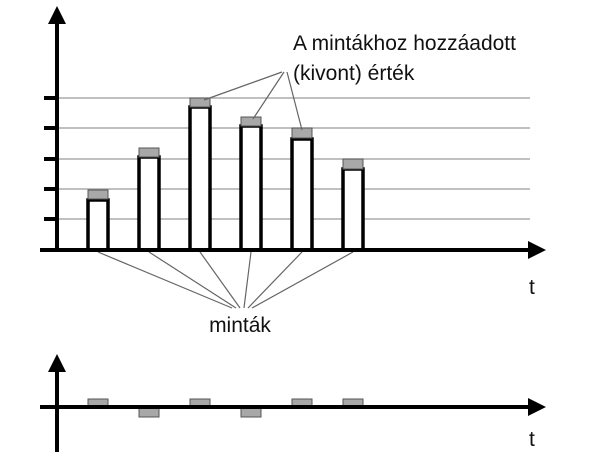  What do you see at coordinates (404, 43) in the screenshot?
I see `annotation: A mintákhoz hozzáadott` at bounding box center [404, 43].